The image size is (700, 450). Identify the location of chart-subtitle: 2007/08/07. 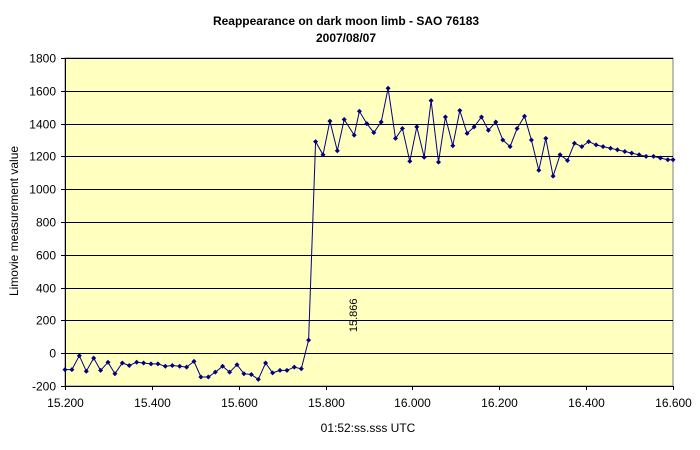
(346, 38).